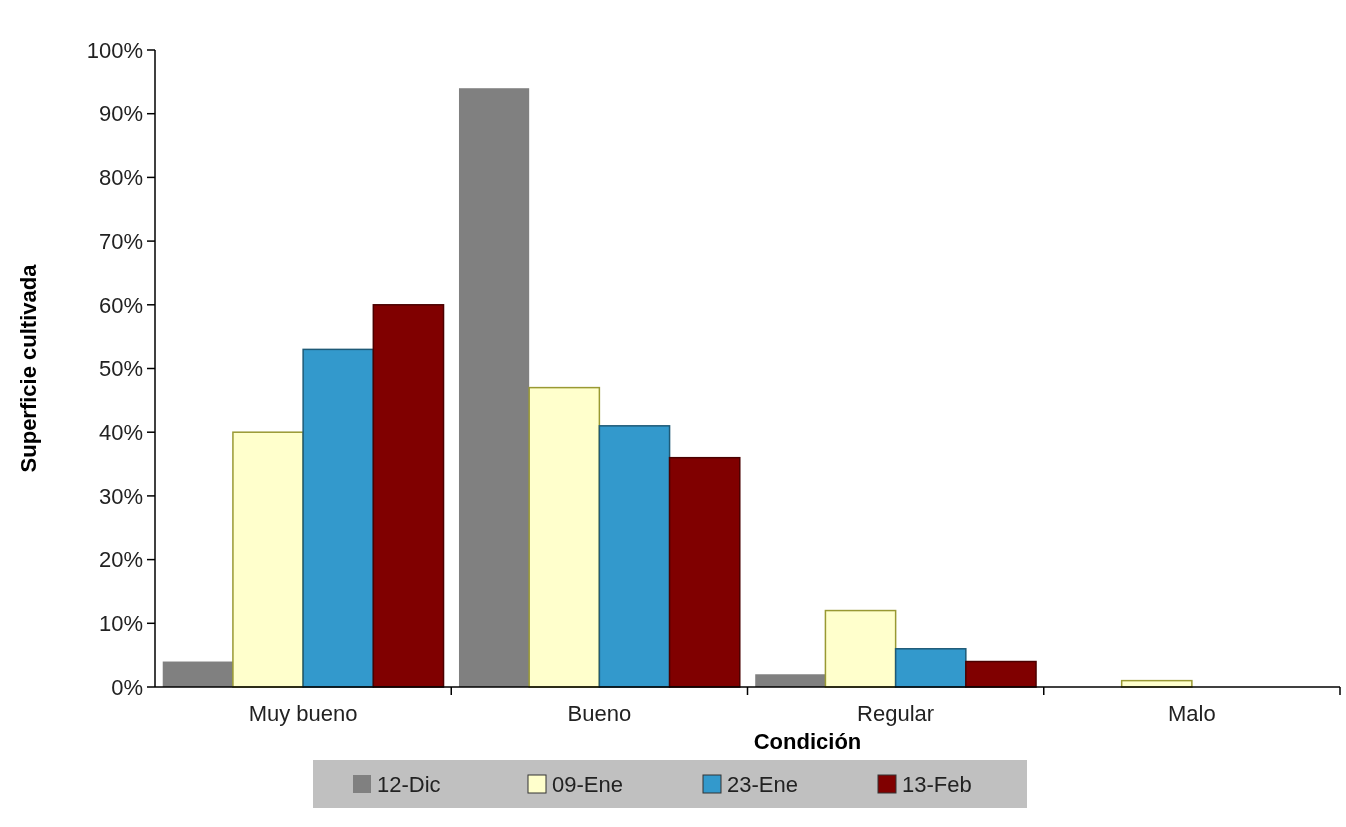 This screenshot has width=1346, height=827. I want to click on legend-label: 23-Ene, so click(762, 784).